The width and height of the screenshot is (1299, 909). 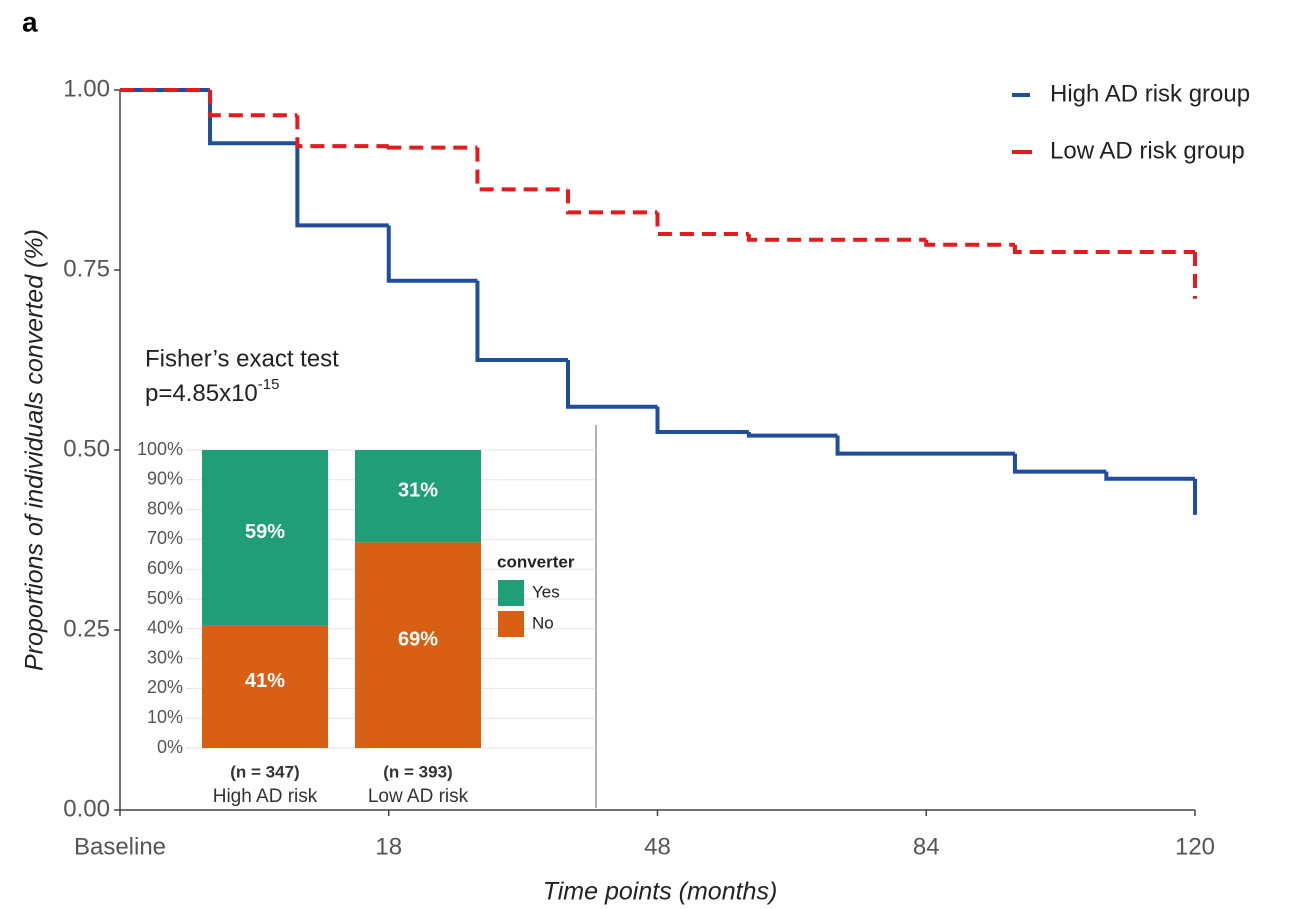 What do you see at coordinates (264, 771) in the screenshot?
I see `x-tick-count: (n = 347)` at bounding box center [264, 771].